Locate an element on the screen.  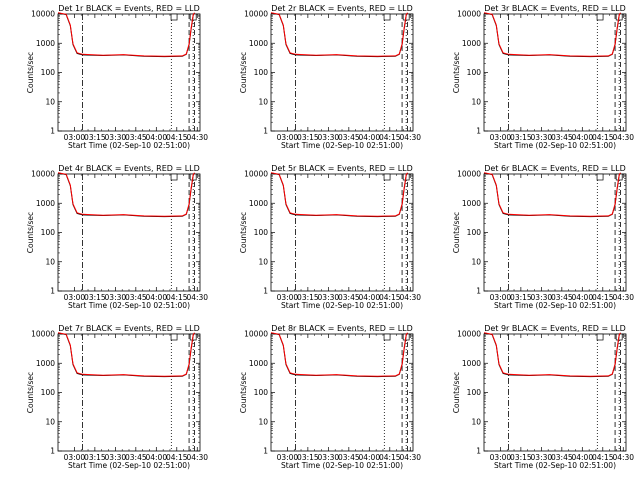
panel-title: Det 1r BLACK = Events, RED = LLD is located at coordinates (129, 8).